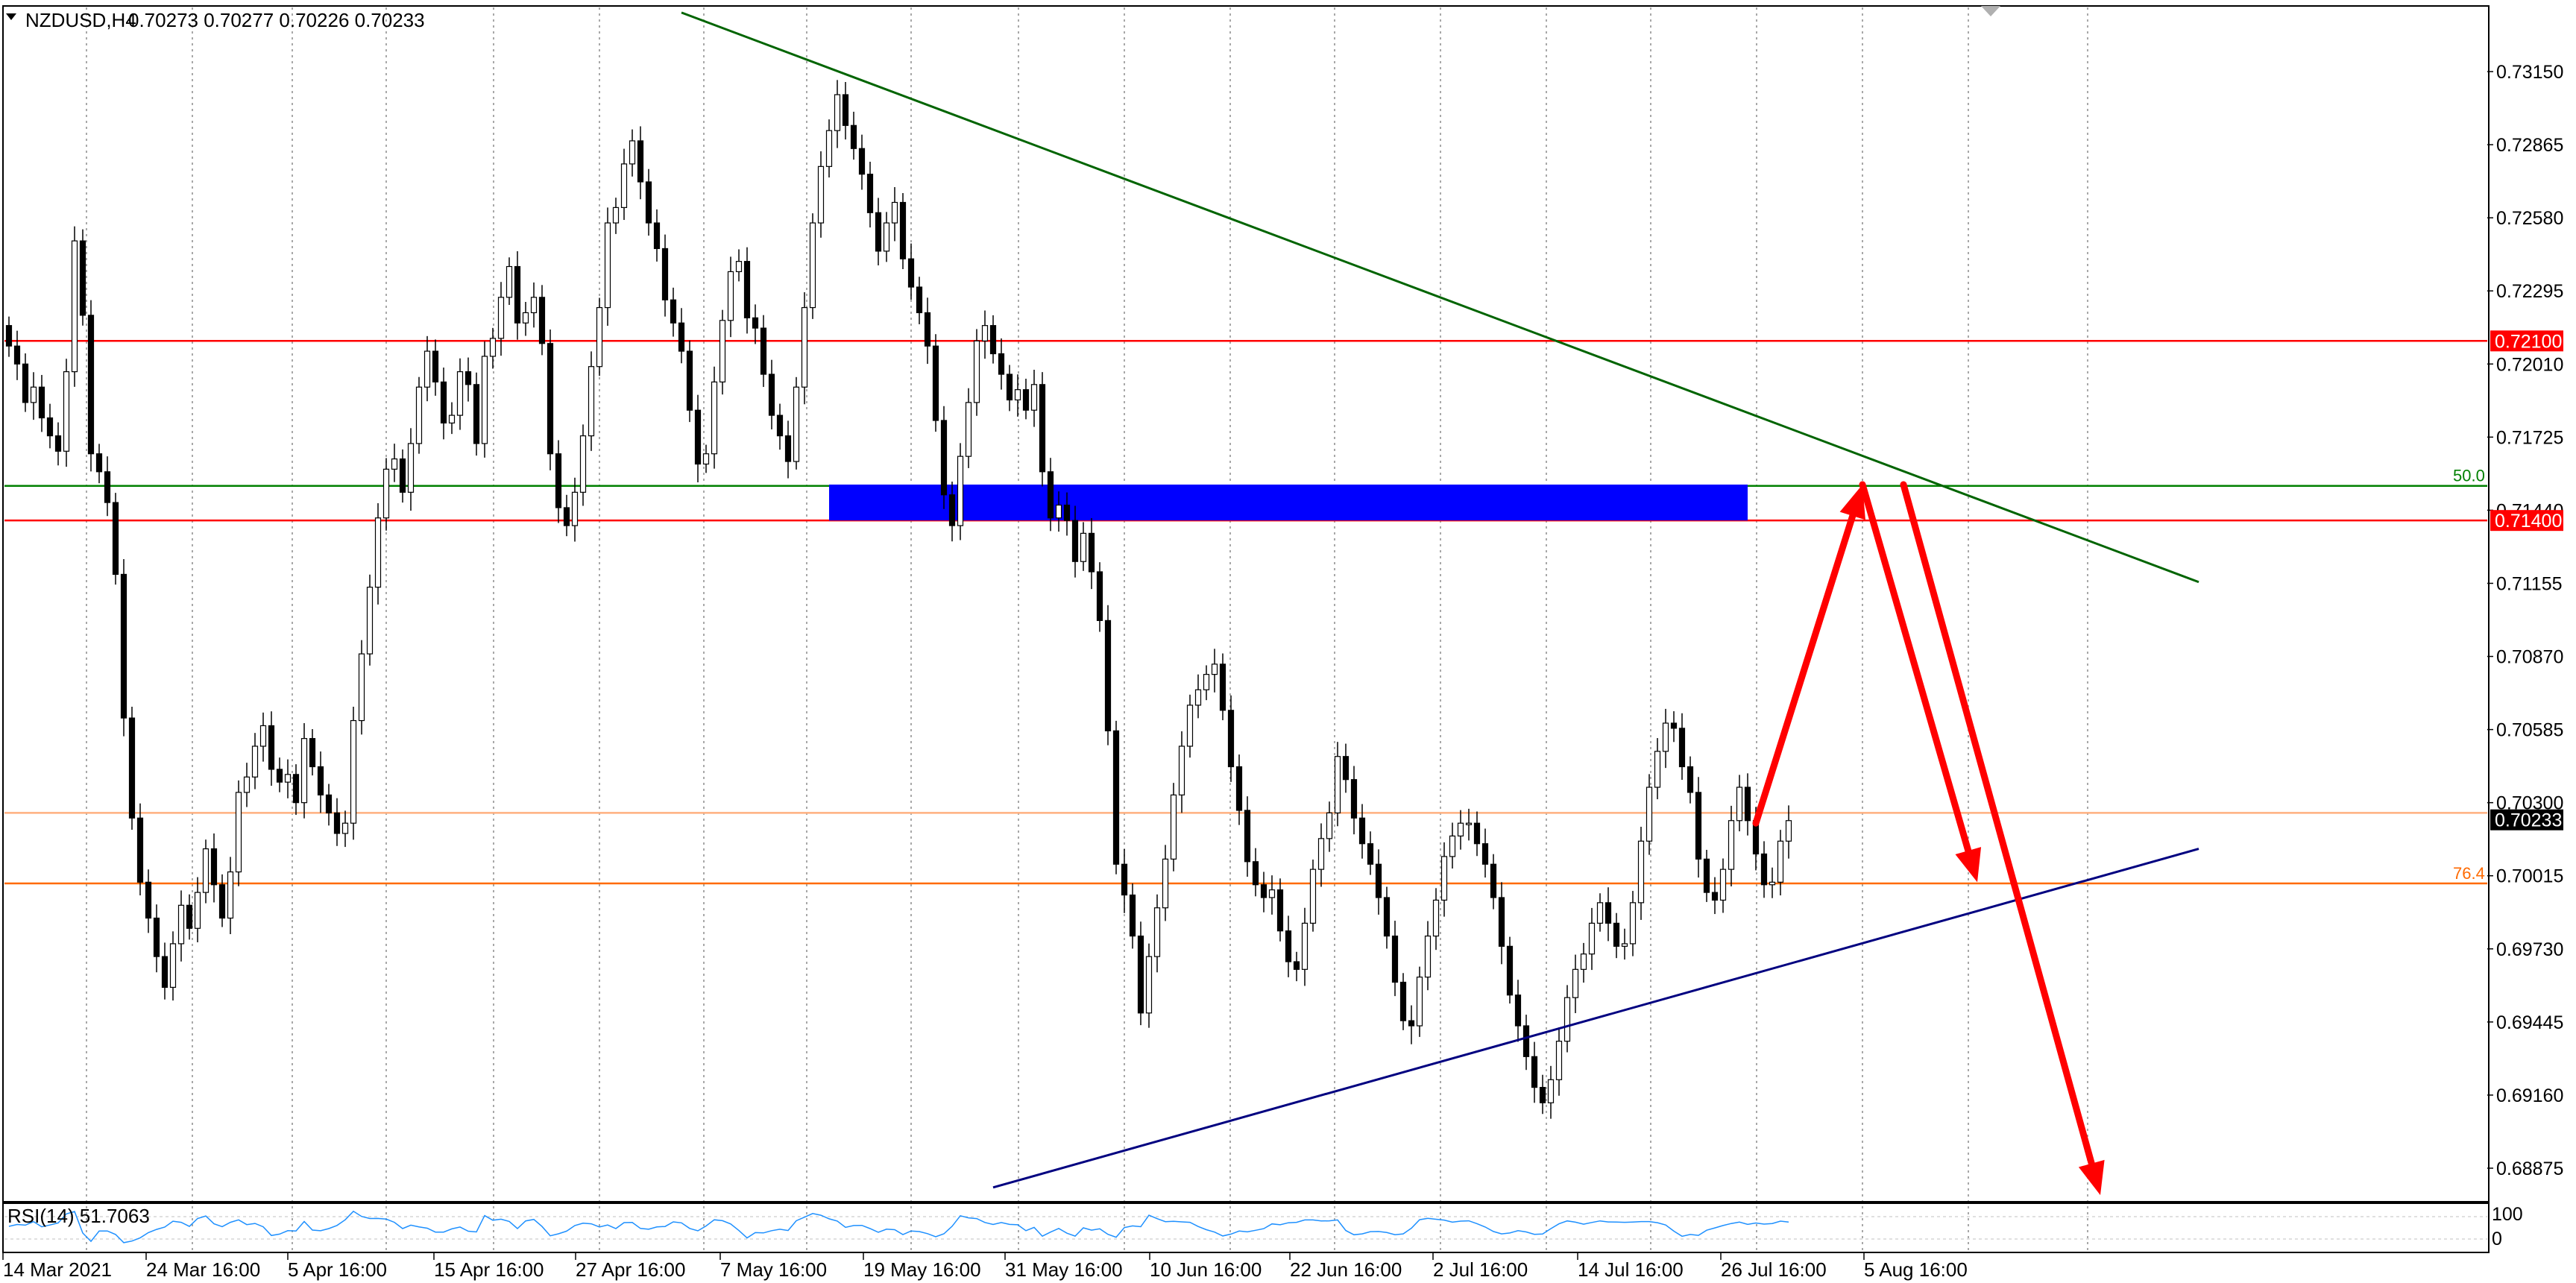  What do you see at coordinates (2529, 291) in the screenshot?
I see `y-tick-label: 0.72295` at bounding box center [2529, 291].